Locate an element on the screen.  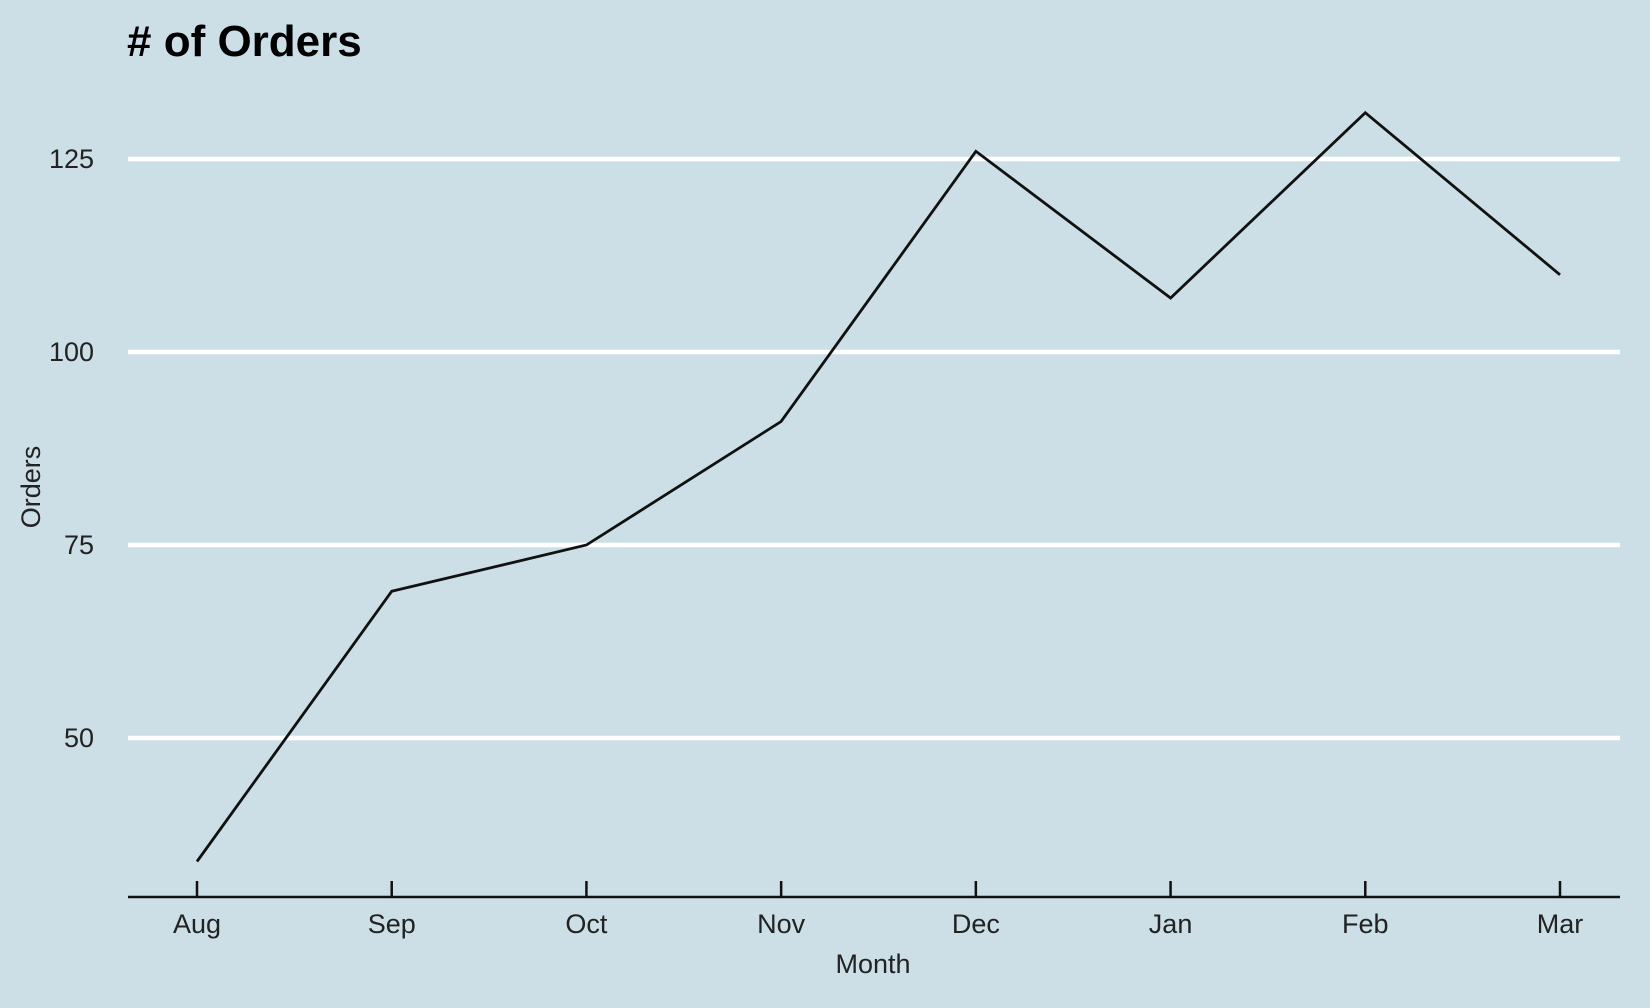
x-tick-label-dec: Dec is located at coordinates (976, 924).